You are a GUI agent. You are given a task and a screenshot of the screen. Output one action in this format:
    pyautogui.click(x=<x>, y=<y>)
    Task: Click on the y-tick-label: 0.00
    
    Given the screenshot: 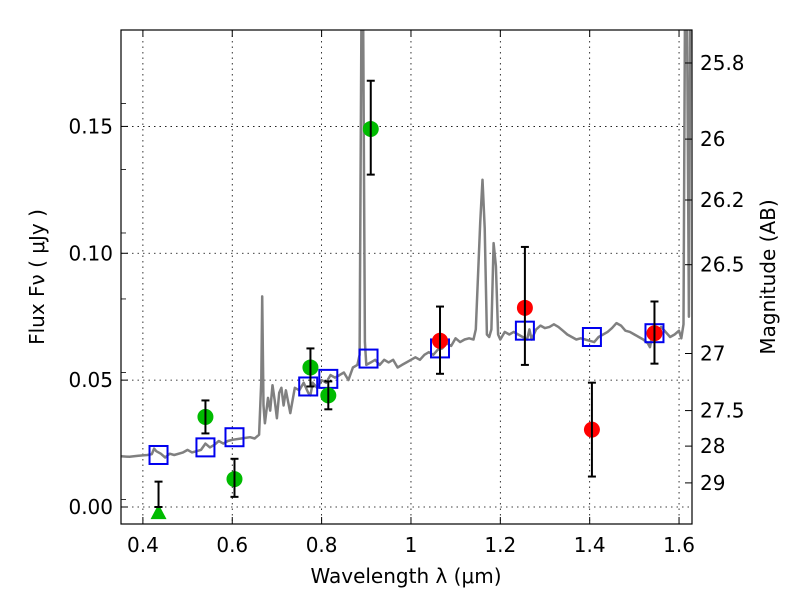 What is the action you would take?
    pyautogui.click(x=90, y=507)
    